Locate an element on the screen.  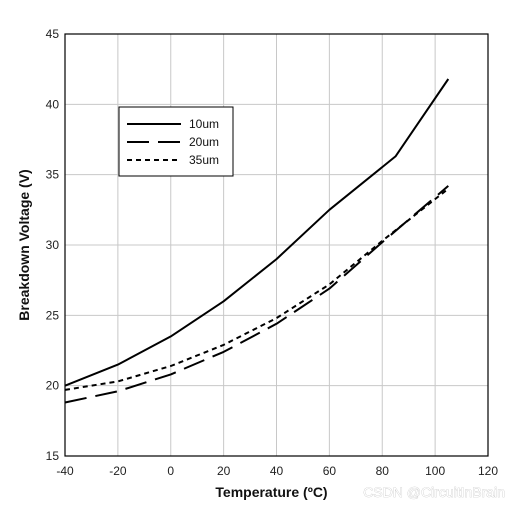
x-tick-label: 120 is located at coordinates (488, 471).